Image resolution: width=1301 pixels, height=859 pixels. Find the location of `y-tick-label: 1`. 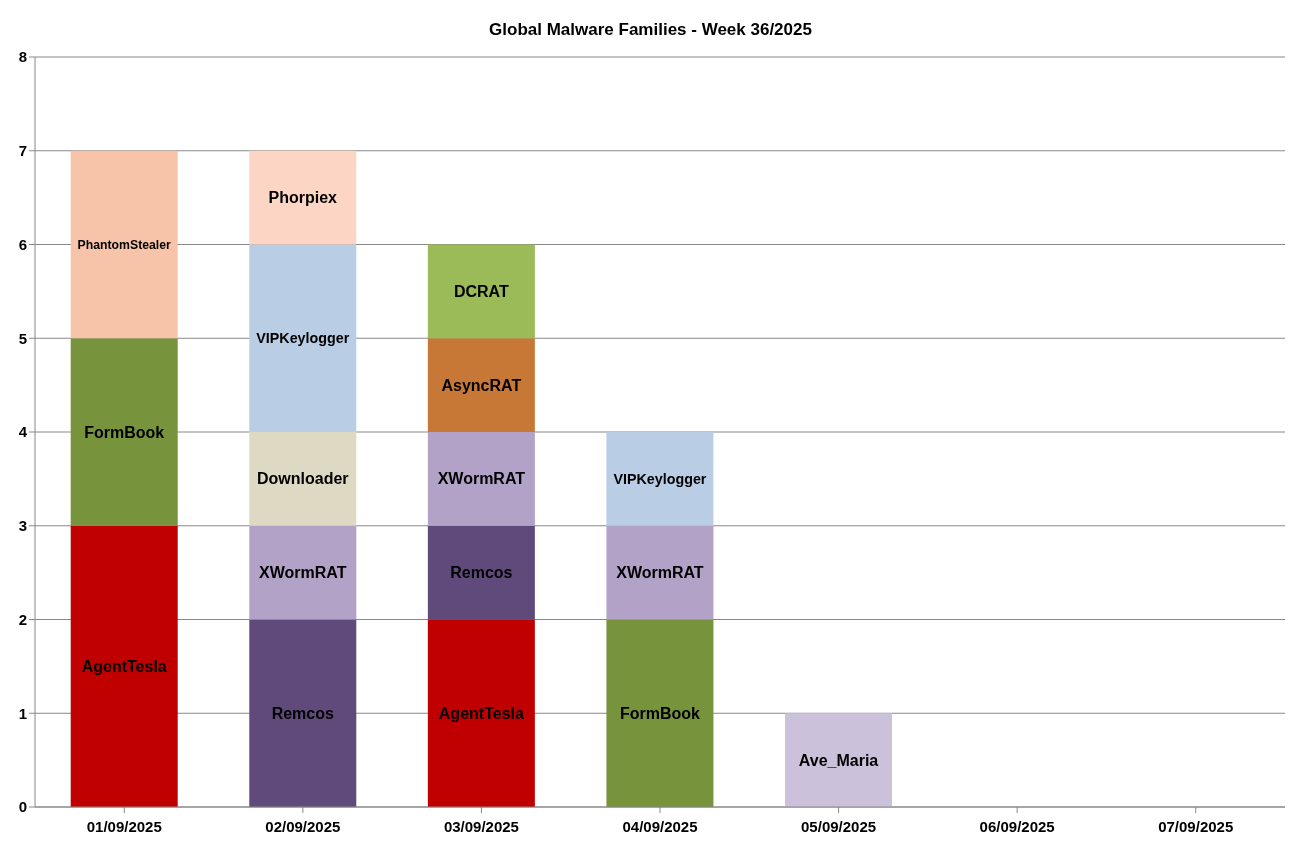

y-tick-label: 1 is located at coordinates (22, 713).